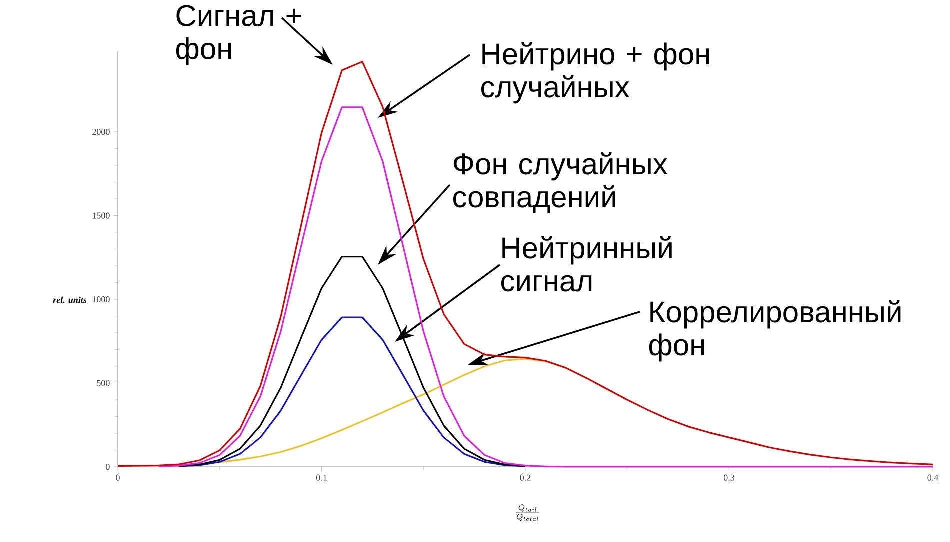 The width and height of the screenshot is (950, 542). Describe the element at coordinates (586, 264) in the screenshot. I see `annotation: Нейтринный сигнал` at that location.